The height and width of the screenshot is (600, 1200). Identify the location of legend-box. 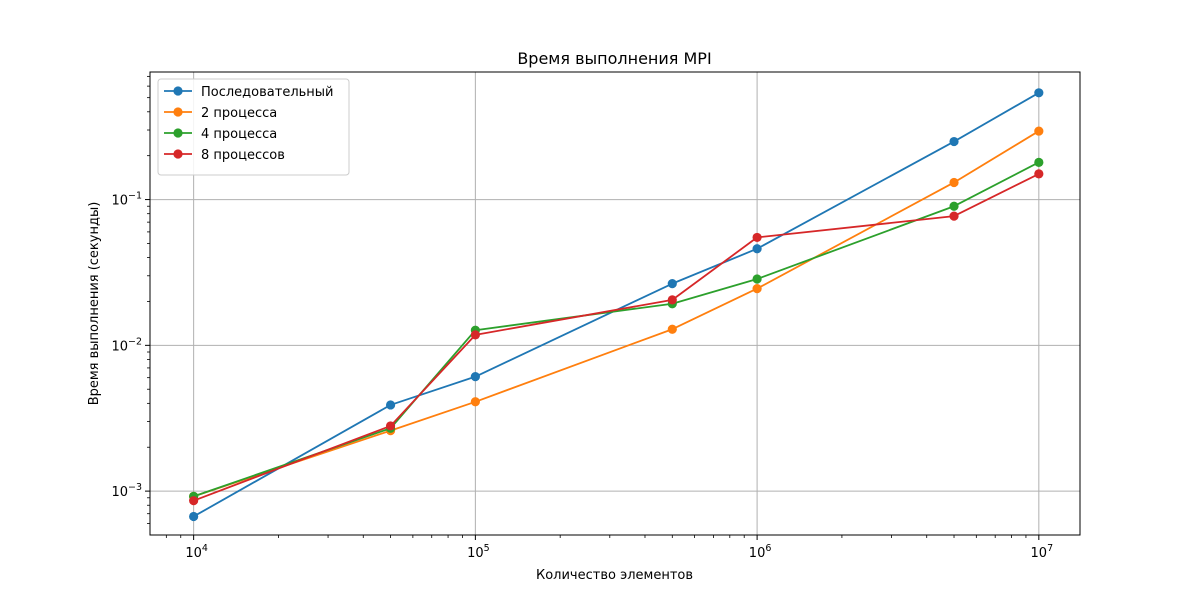
(253, 127).